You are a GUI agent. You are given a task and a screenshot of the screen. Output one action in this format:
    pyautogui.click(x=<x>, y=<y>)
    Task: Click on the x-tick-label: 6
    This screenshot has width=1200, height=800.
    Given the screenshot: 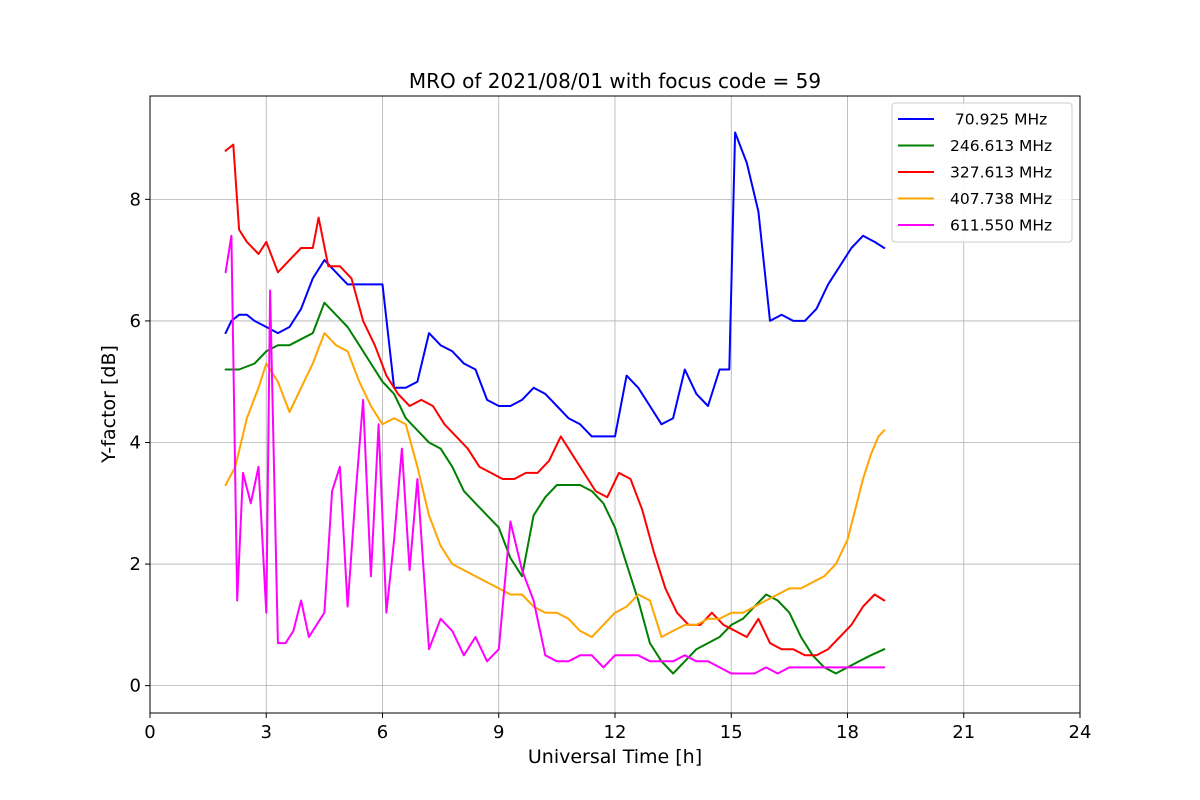 What is the action you would take?
    pyautogui.click(x=382, y=732)
    